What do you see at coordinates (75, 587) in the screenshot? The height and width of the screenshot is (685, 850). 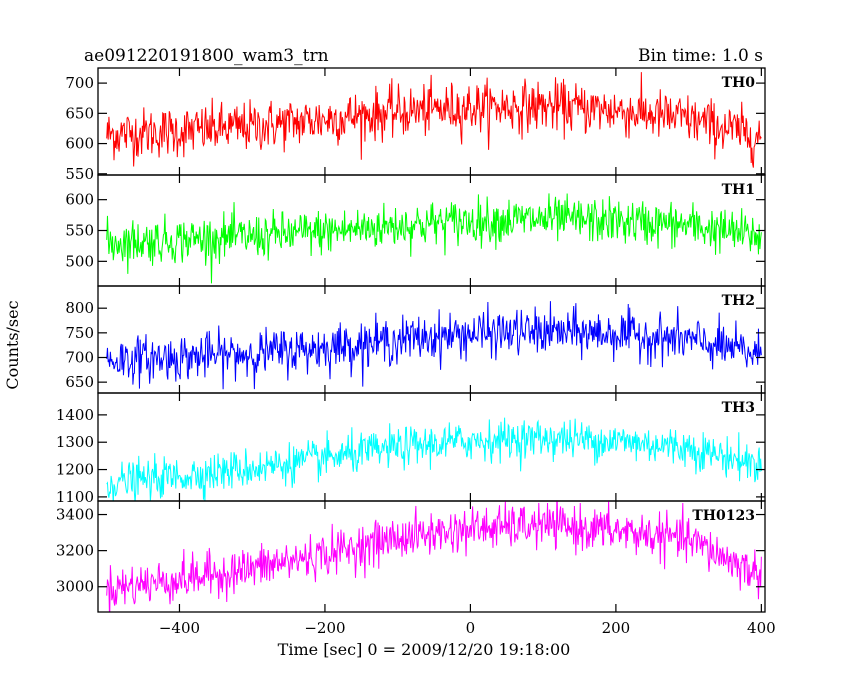 I see `y-tick-label: 3000` at bounding box center [75, 587].